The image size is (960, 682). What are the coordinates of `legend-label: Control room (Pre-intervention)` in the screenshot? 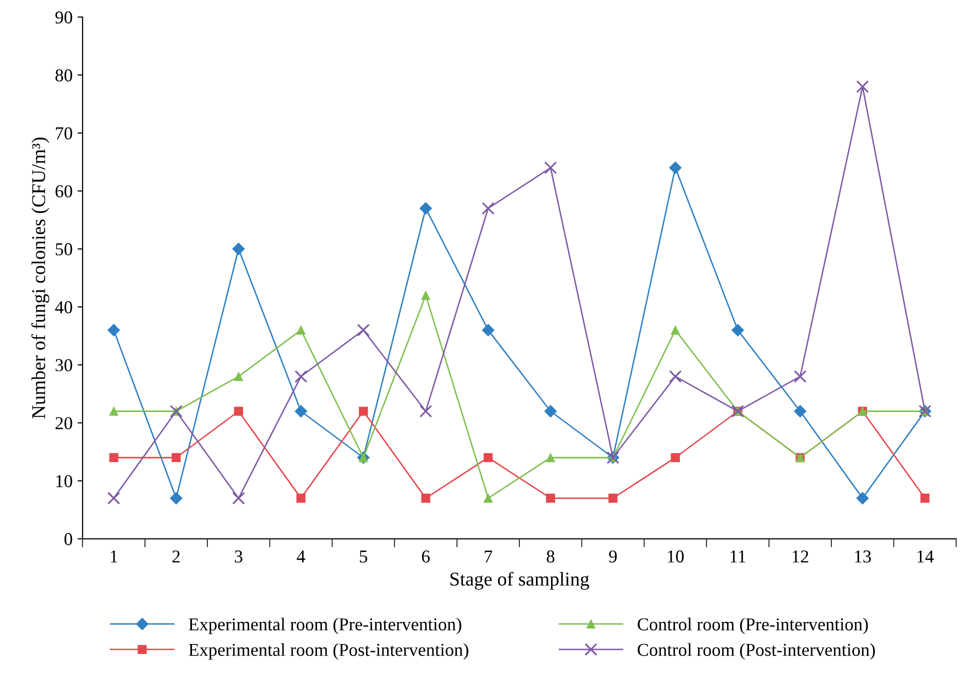 It's located at (753, 626).